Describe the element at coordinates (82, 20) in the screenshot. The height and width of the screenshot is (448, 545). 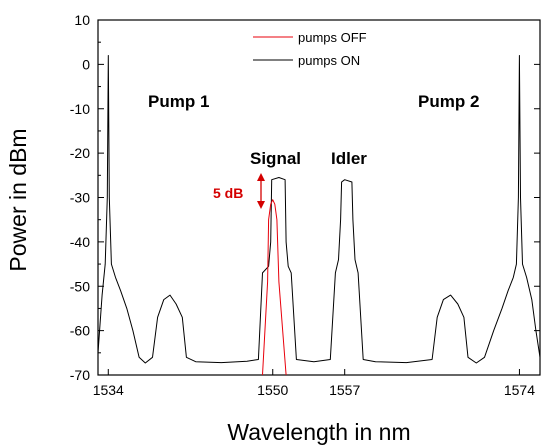
I see `y-tick-label: 10` at that location.